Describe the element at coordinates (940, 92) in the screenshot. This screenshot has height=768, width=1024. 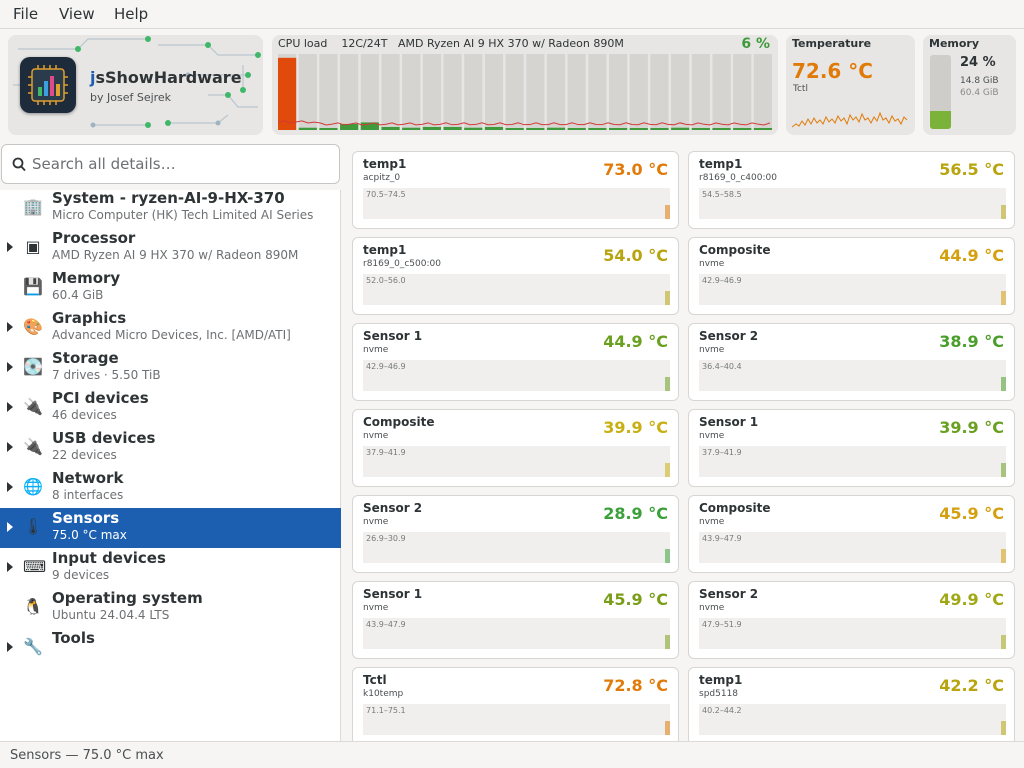
I see `memory-usage-bar` at that location.